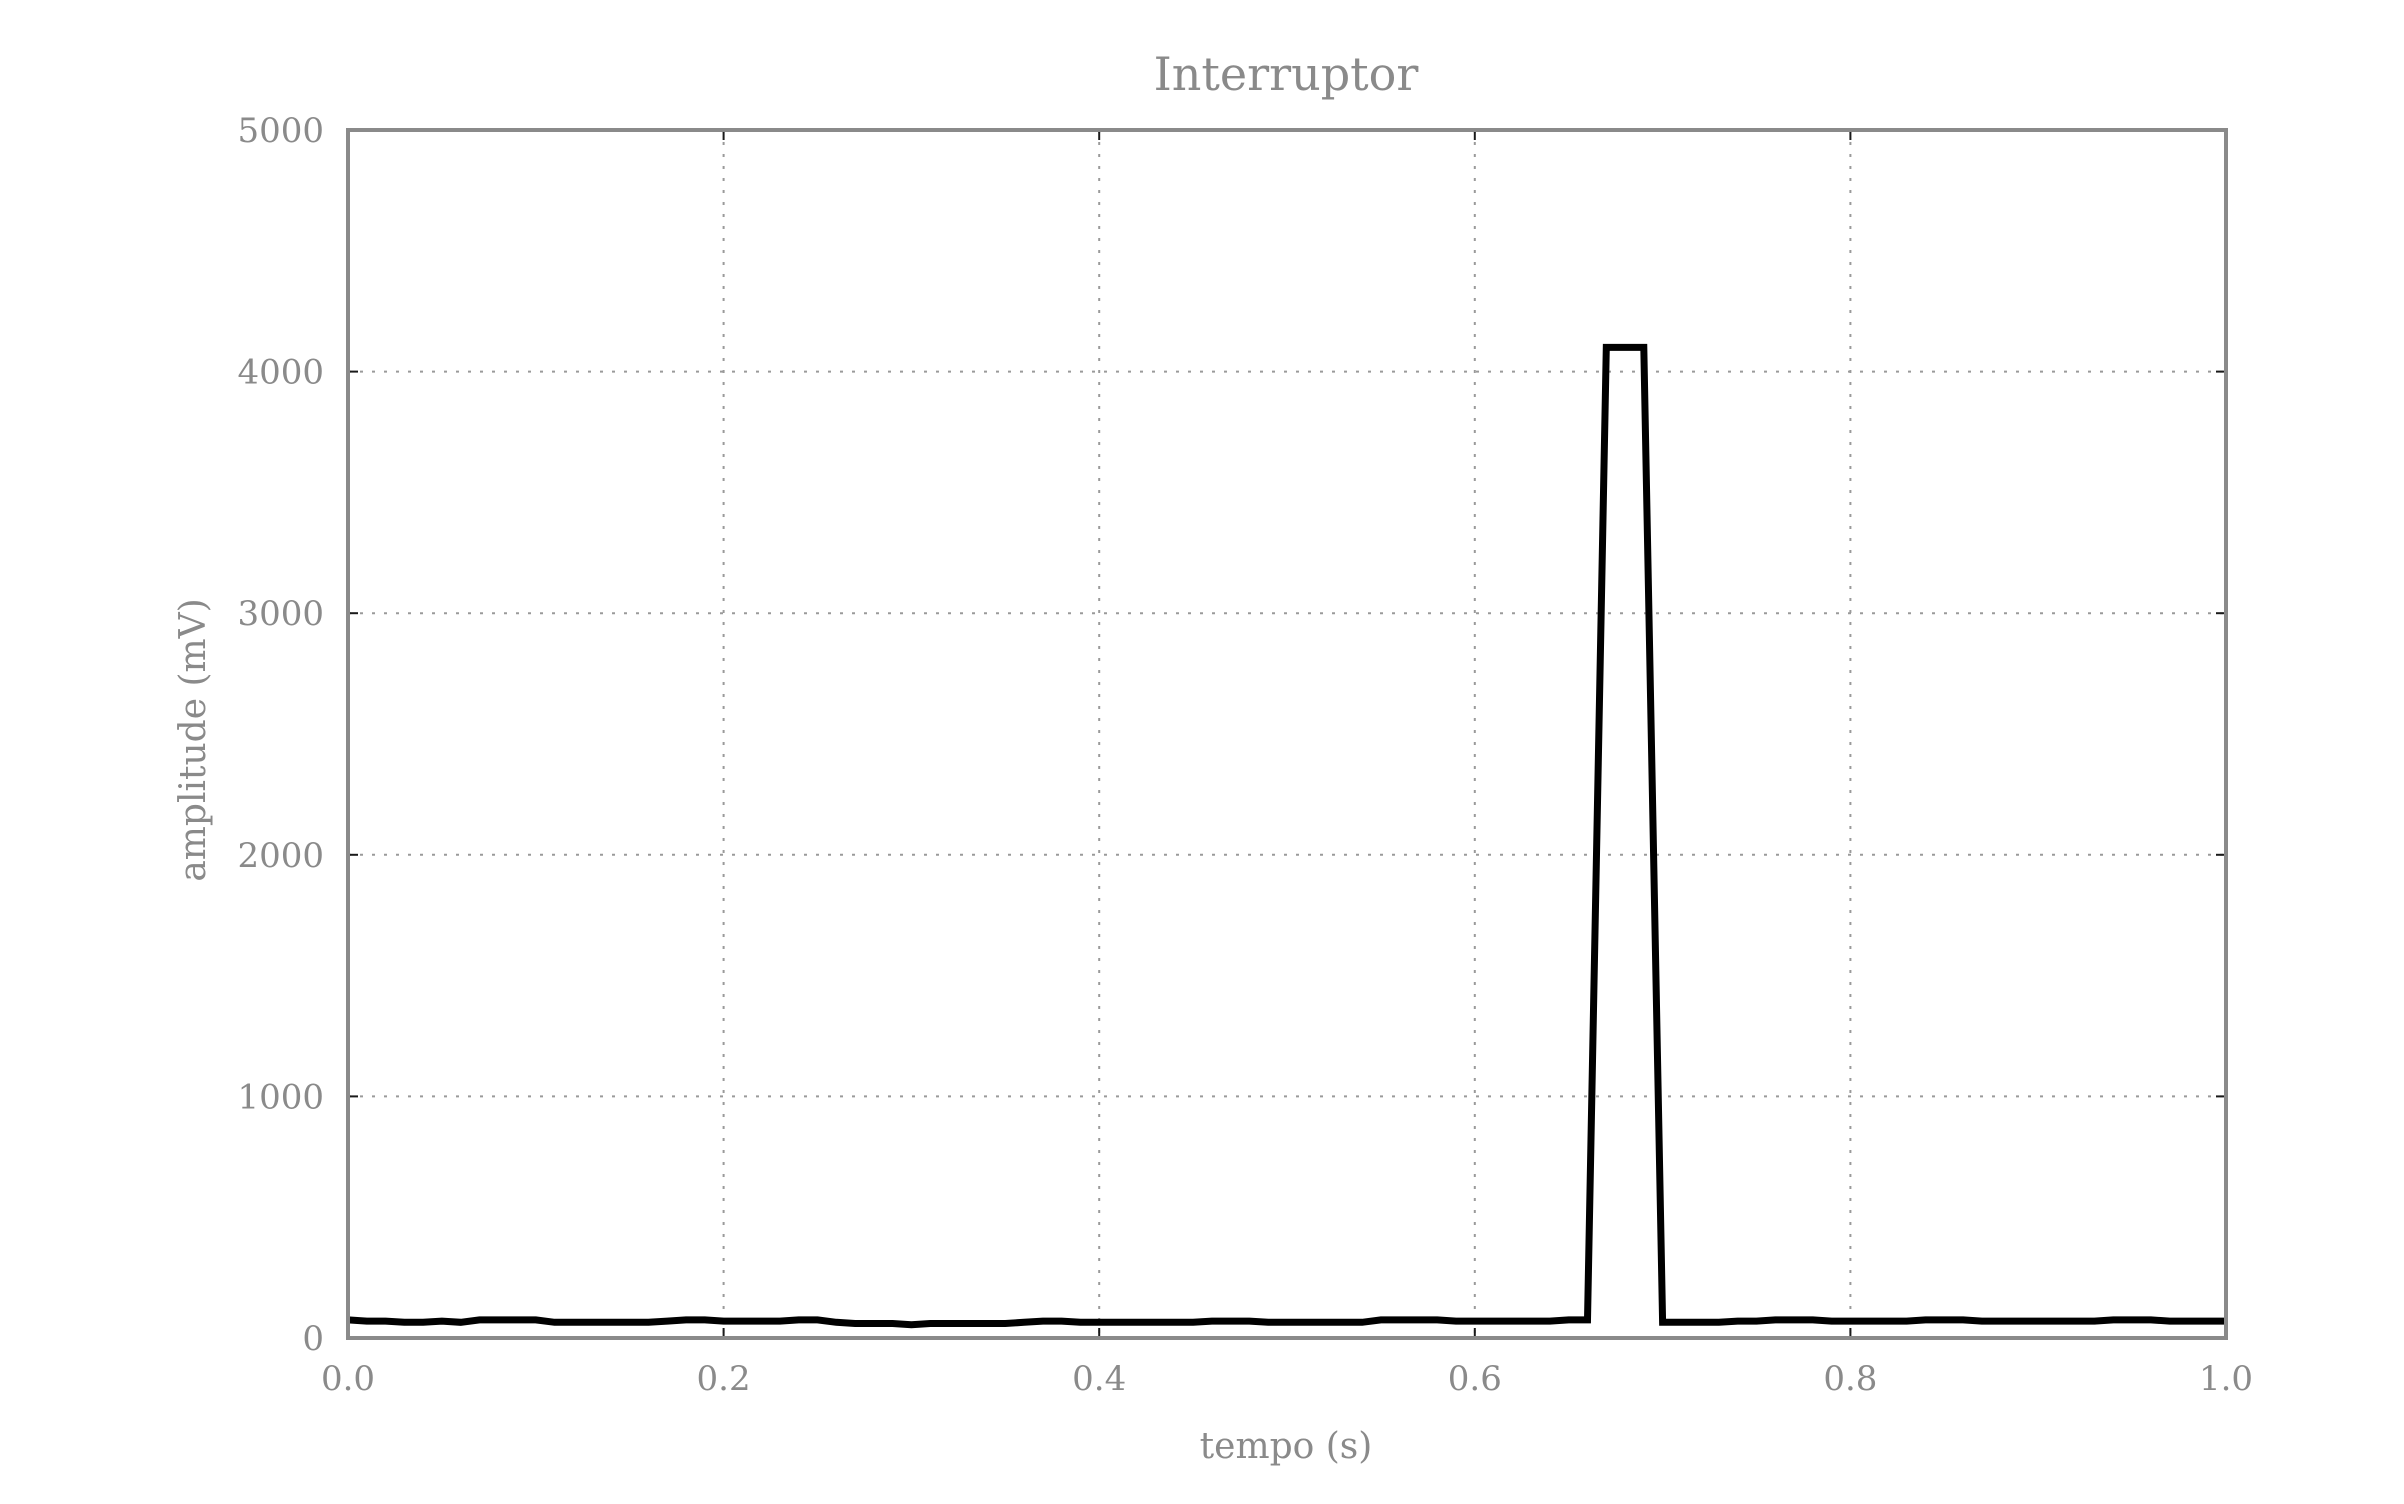 The height and width of the screenshot is (1504, 2404). I want to click on y-tick-label: 5000, so click(280, 131).